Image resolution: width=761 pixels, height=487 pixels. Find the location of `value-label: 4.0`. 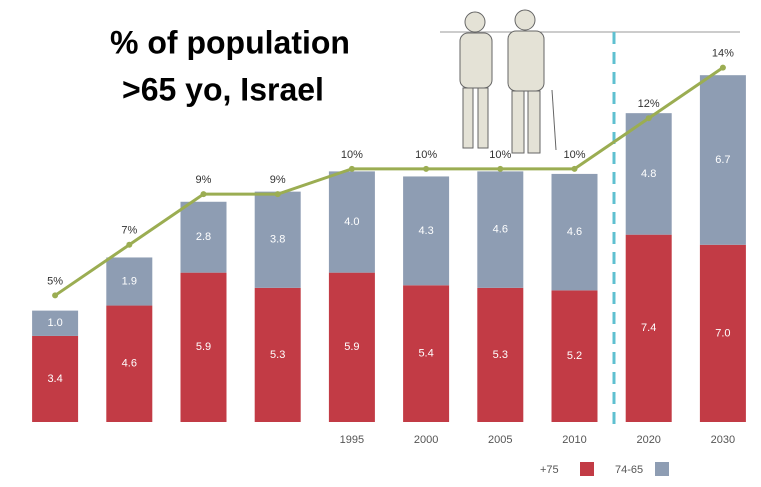

value-label: 4.0 is located at coordinates (351, 222).